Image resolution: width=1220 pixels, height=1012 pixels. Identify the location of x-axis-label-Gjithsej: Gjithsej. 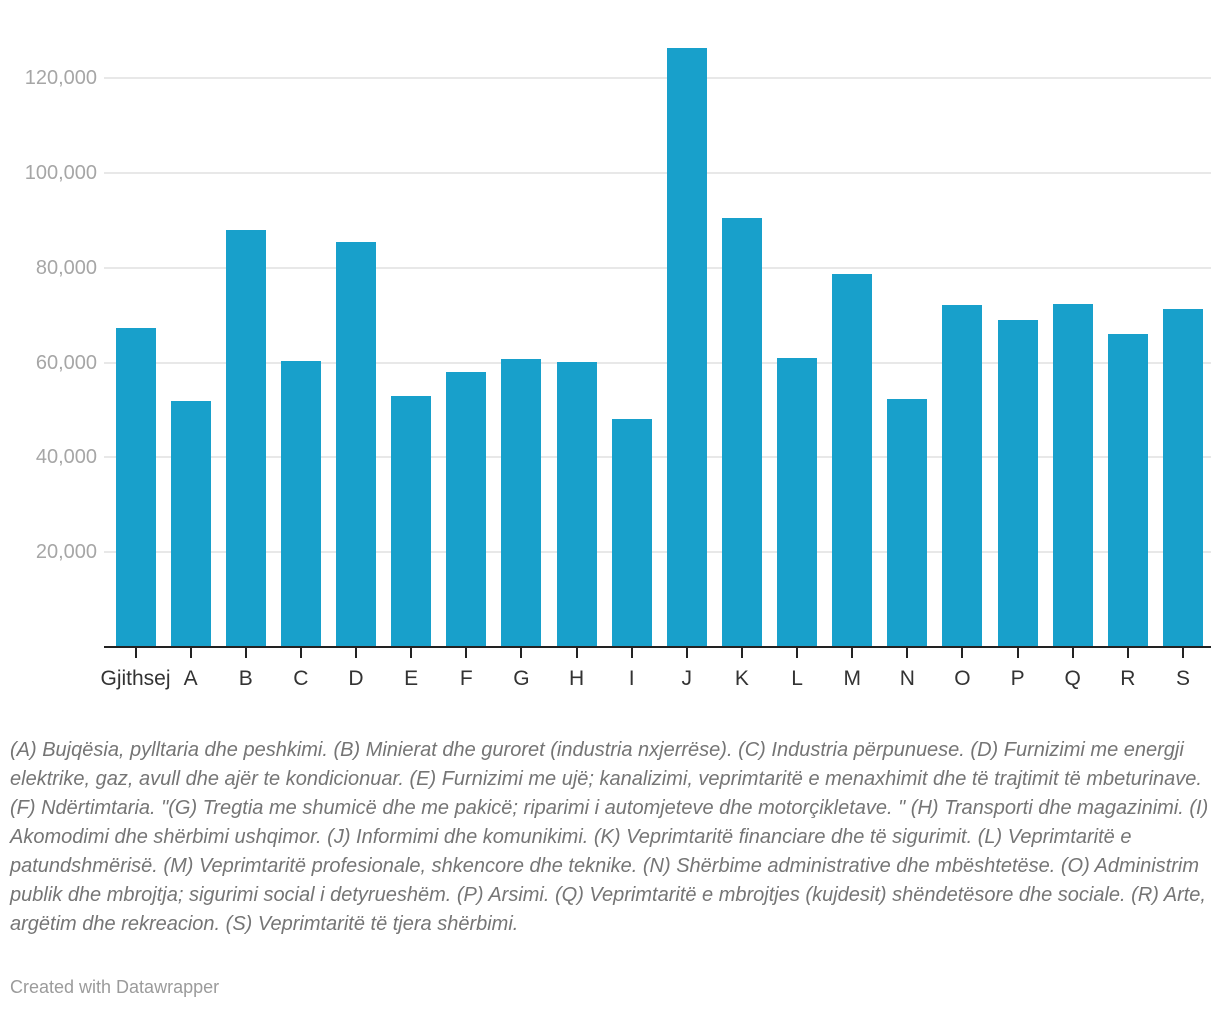
(135, 678).